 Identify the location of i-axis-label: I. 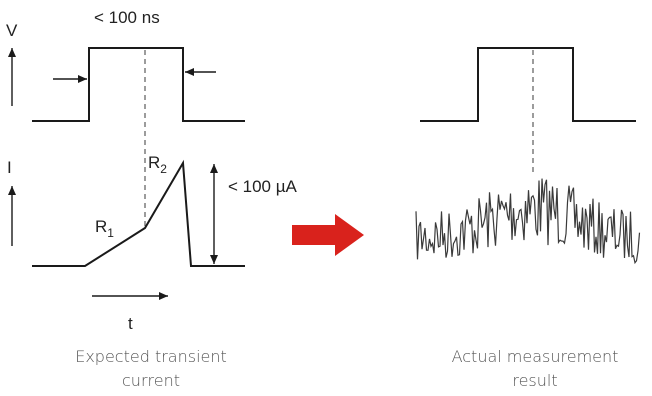
(9, 167).